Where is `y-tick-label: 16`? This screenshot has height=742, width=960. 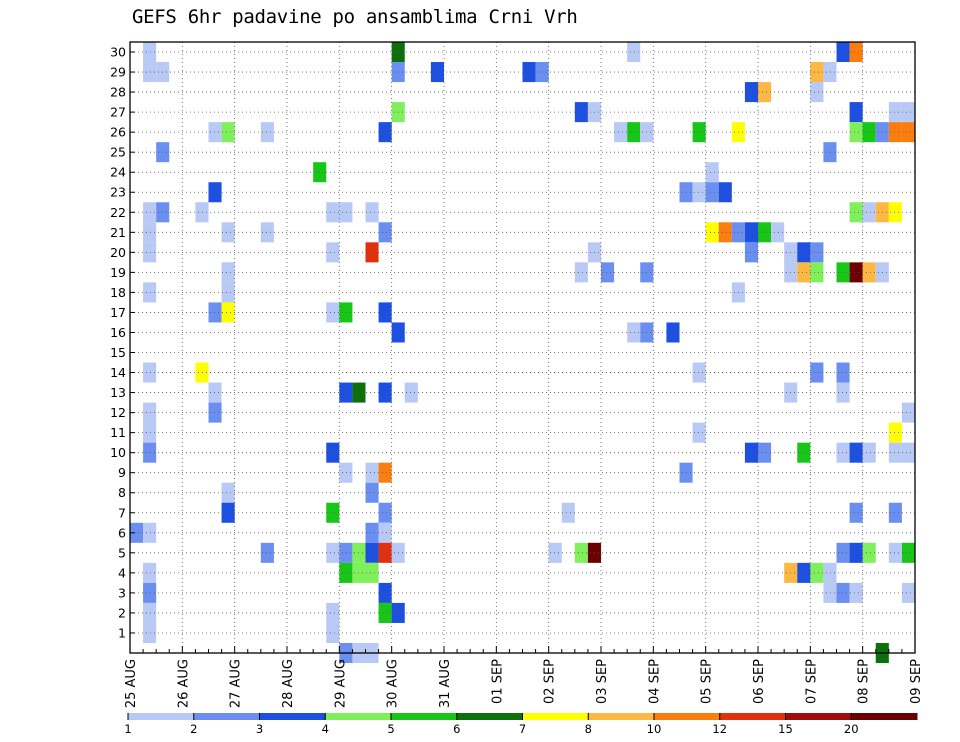 y-tick-label: 16 is located at coordinates (118, 332).